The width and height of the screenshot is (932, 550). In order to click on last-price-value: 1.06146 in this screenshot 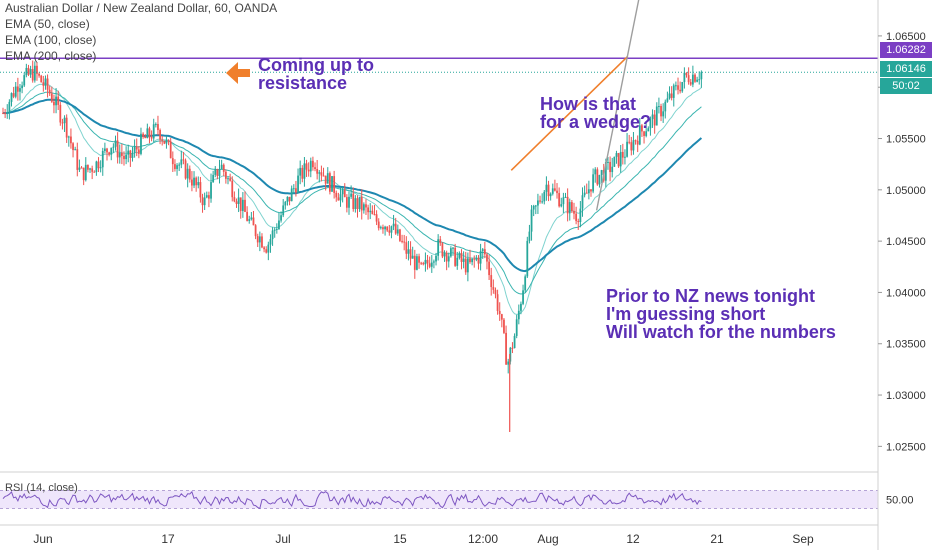, I will do `click(906, 69)`.